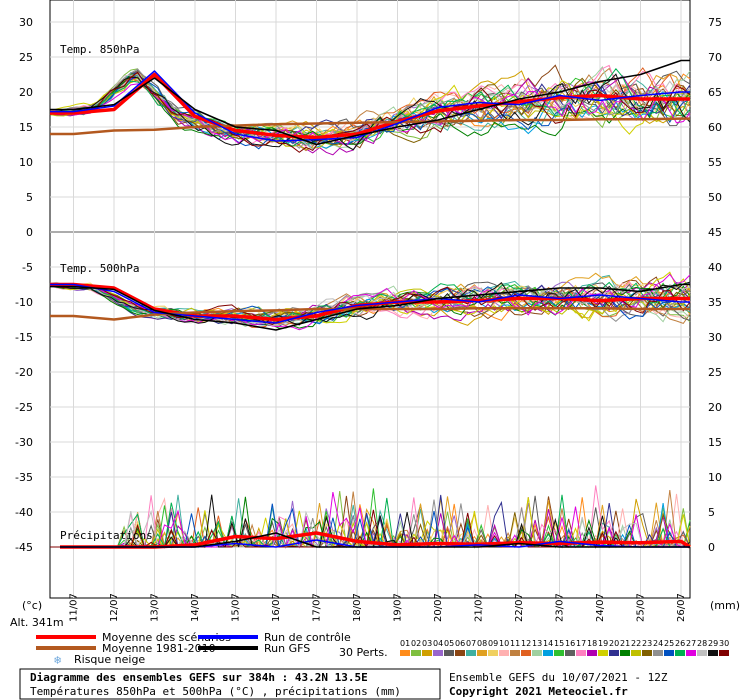  Describe the element at coordinates (715, 267) in the screenshot. I see `right-tick-label: 40` at that location.